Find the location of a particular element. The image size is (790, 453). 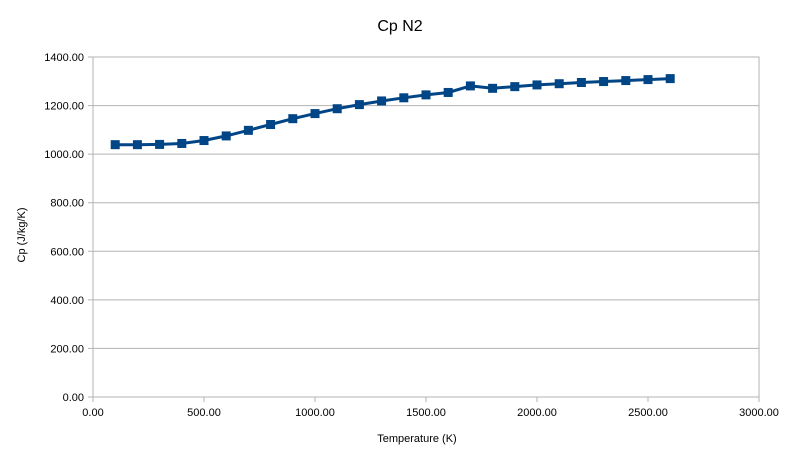

y-tick-label: 800.00 is located at coordinates (67, 204).